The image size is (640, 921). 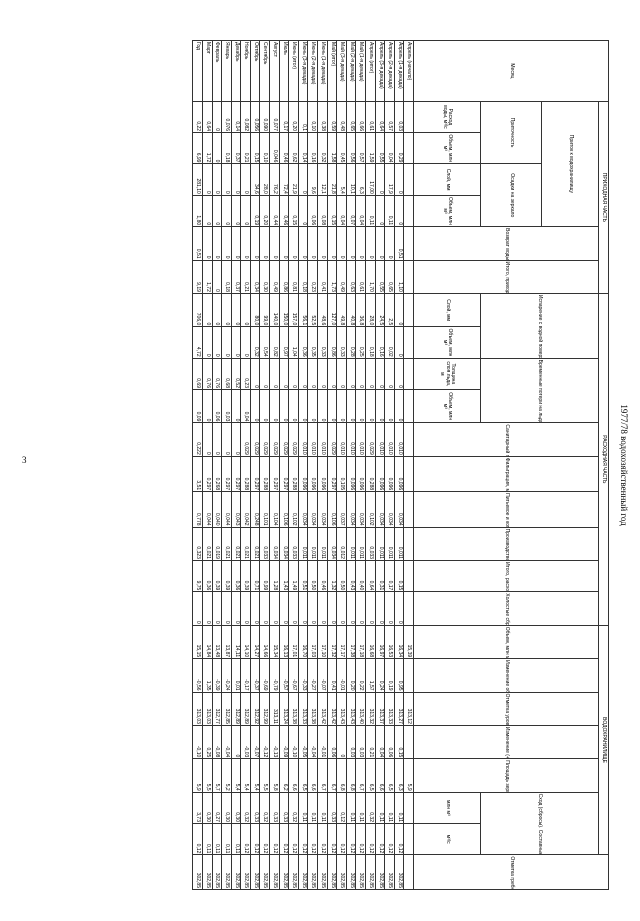 I want to click on value-cell: 0,12, so click(x=341, y=808).